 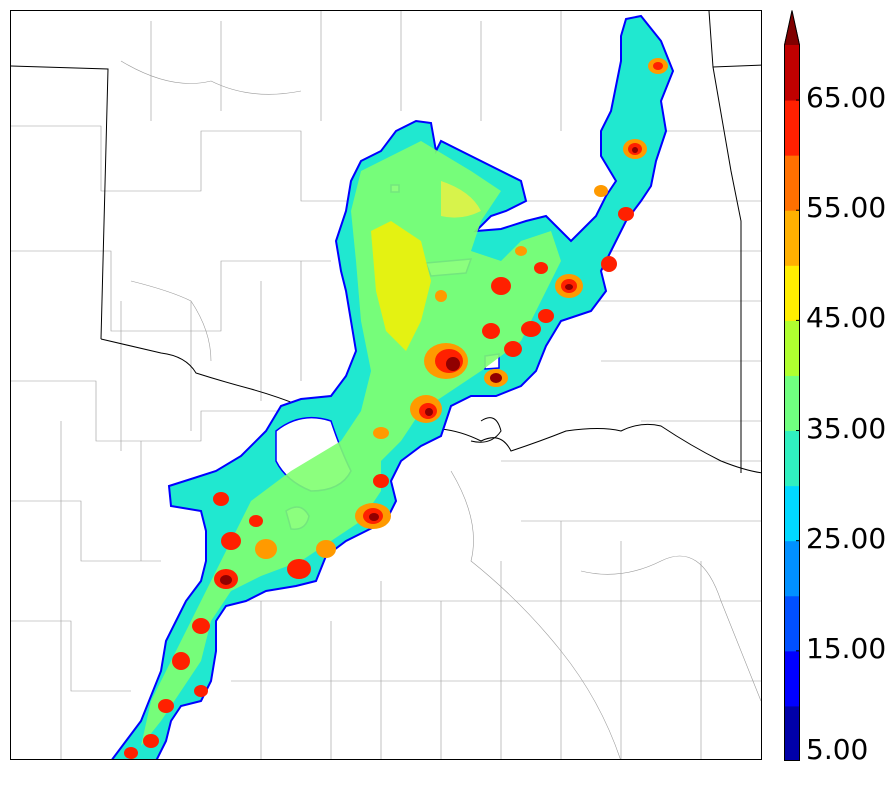 What do you see at coordinates (401, 286) in the screenshot?
I see `echo-yellow-region` at bounding box center [401, 286].